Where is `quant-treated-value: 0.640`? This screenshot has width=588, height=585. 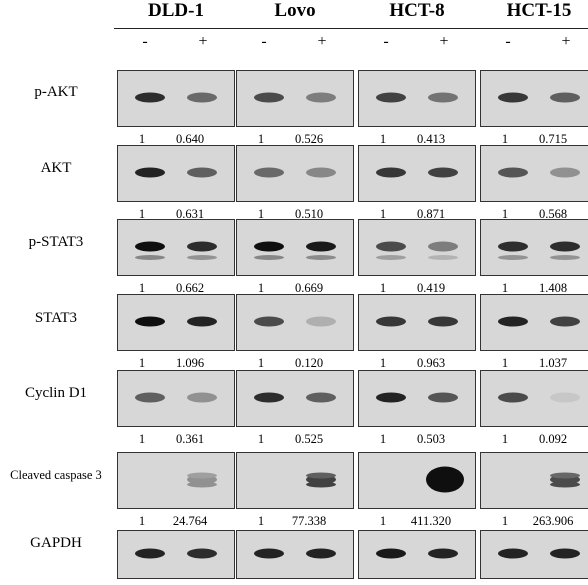
quant-treated-value: 0.640 is located at coordinates (190, 139).